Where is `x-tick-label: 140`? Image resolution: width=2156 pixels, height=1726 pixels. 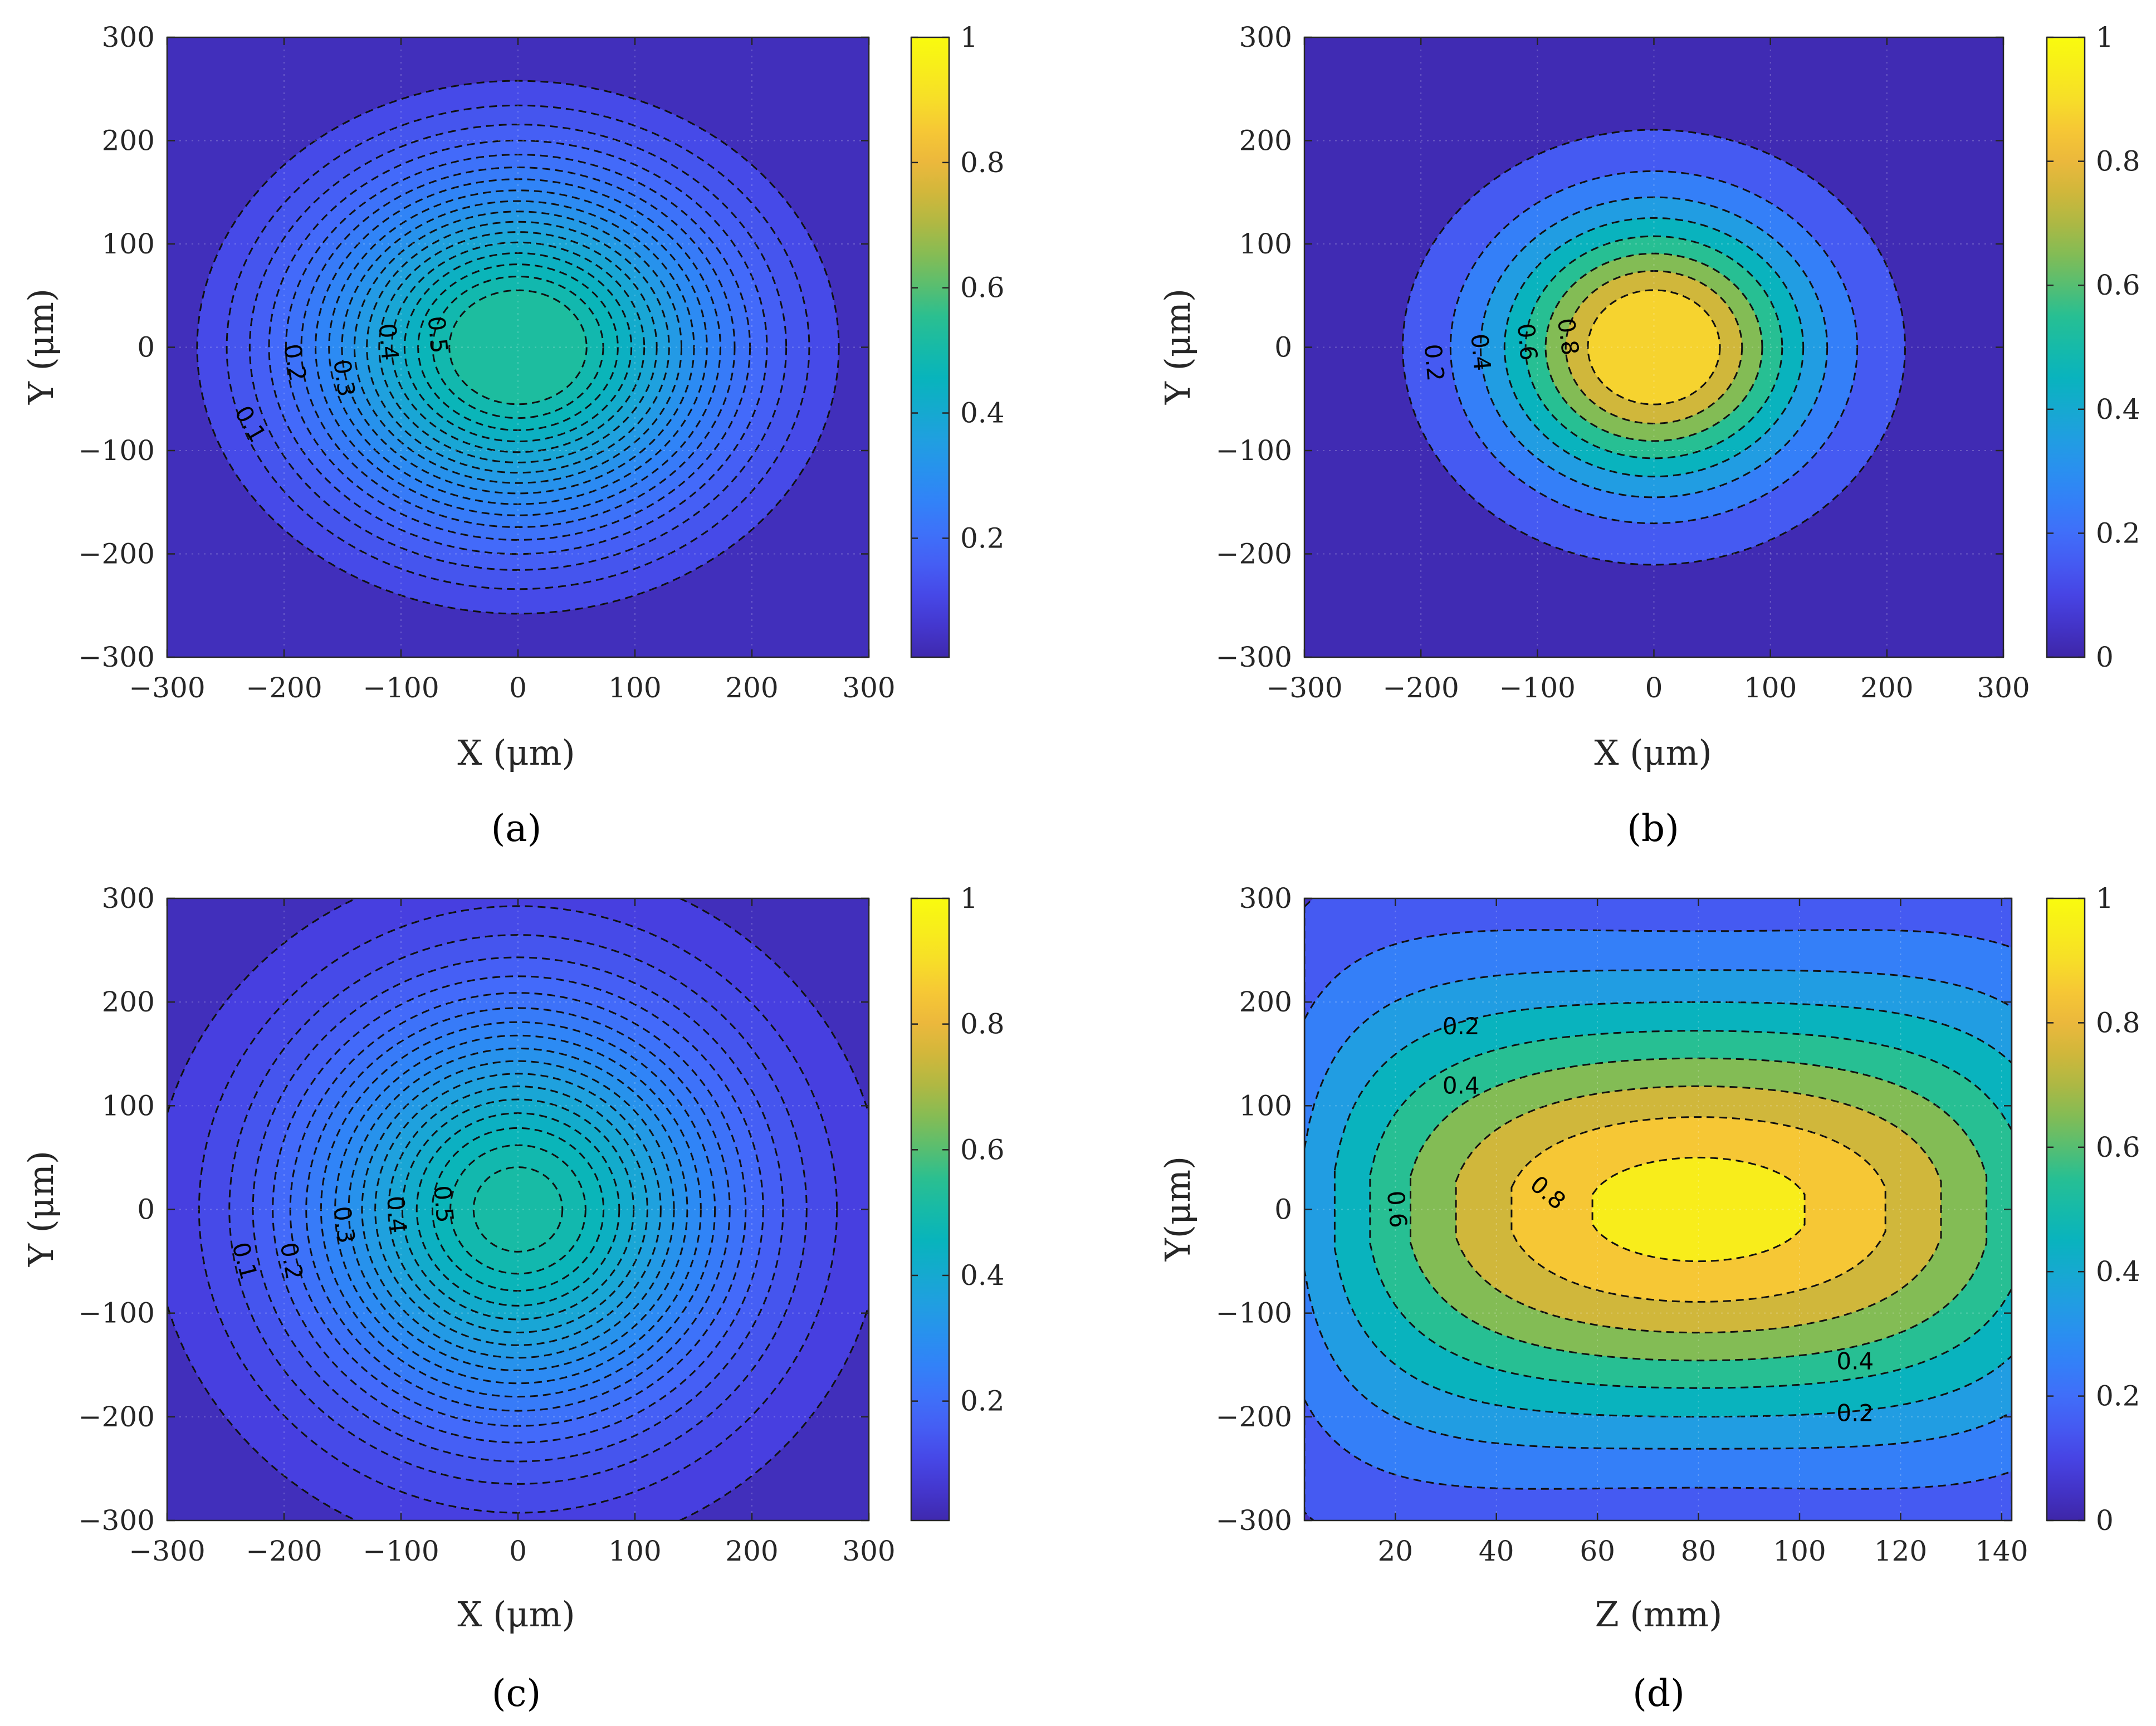 x-tick-label: 140 is located at coordinates (2001, 1551).